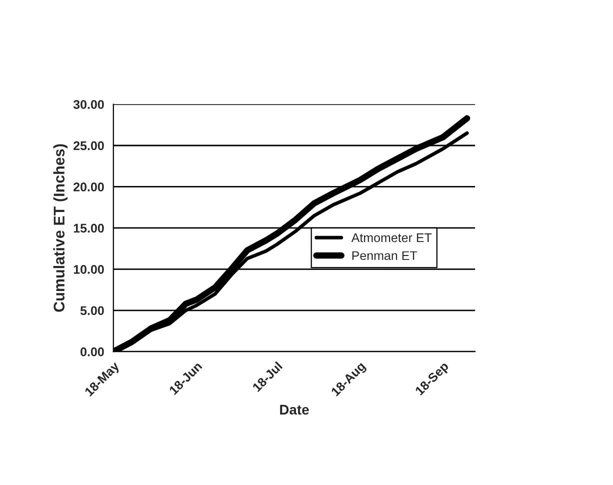  What do you see at coordinates (385, 255) in the screenshot?
I see `legend-label: Penman ET` at bounding box center [385, 255].